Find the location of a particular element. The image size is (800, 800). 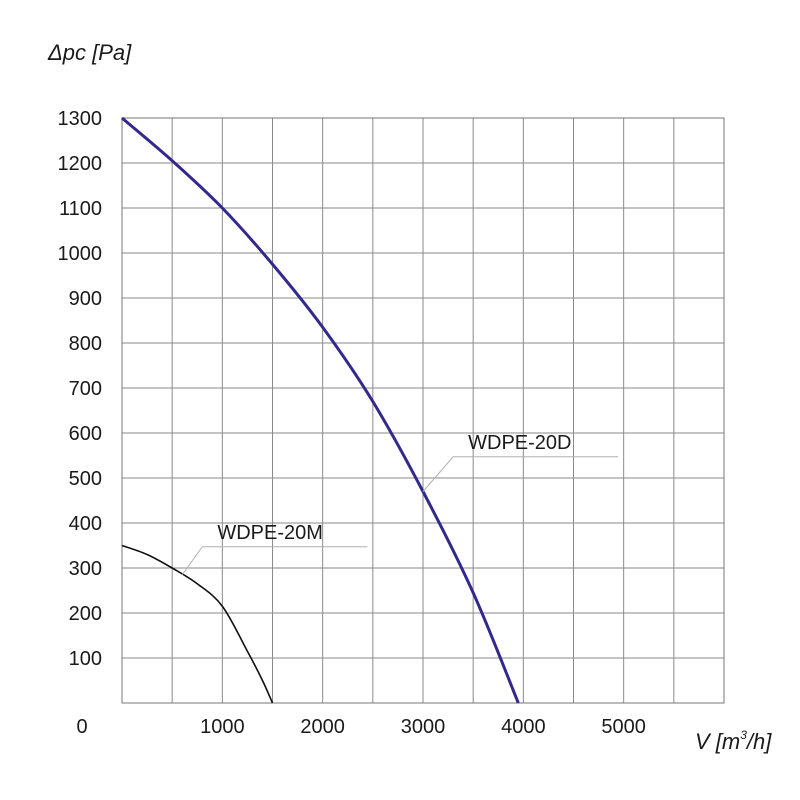

y-tick-label: 500 is located at coordinates (85, 479).